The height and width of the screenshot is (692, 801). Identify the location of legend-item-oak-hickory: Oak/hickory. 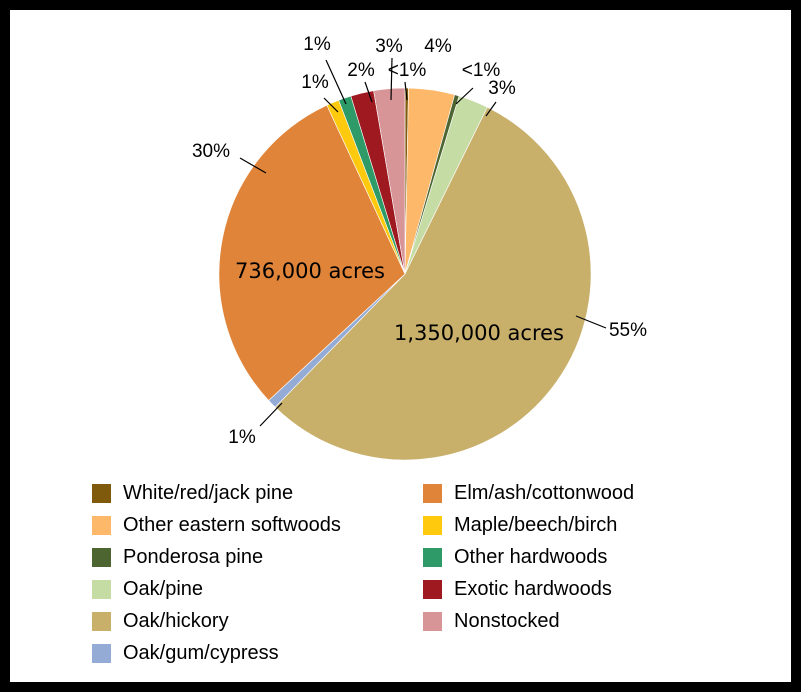
(160, 621).